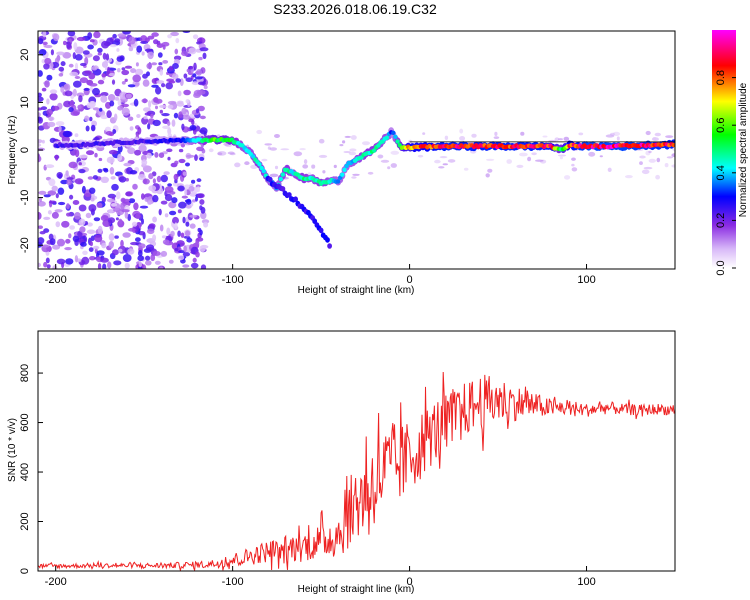 The height and width of the screenshot is (600, 750). Describe the element at coordinates (327, 240) in the screenshot. I see `branch-point` at that location.